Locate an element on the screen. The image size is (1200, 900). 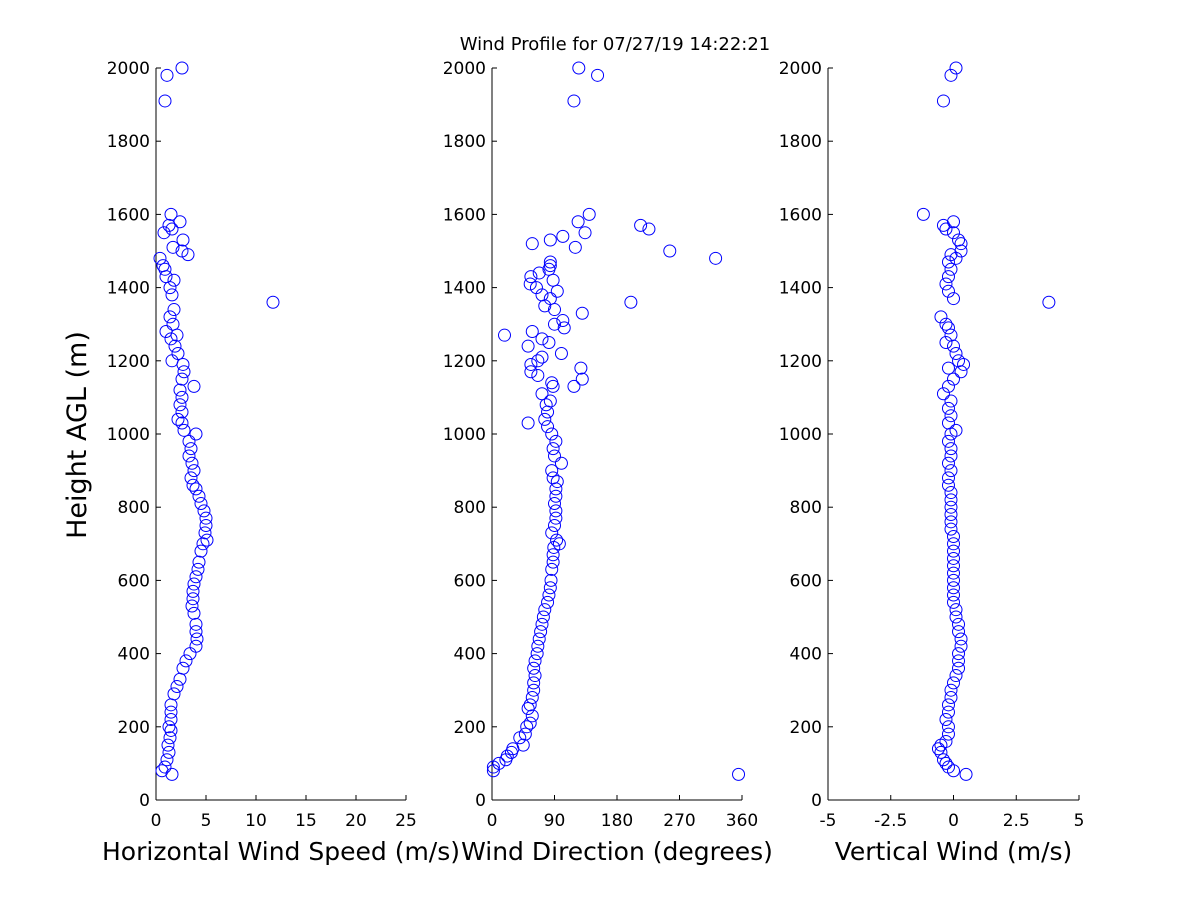
data-points is located at coordinates (986, 421).